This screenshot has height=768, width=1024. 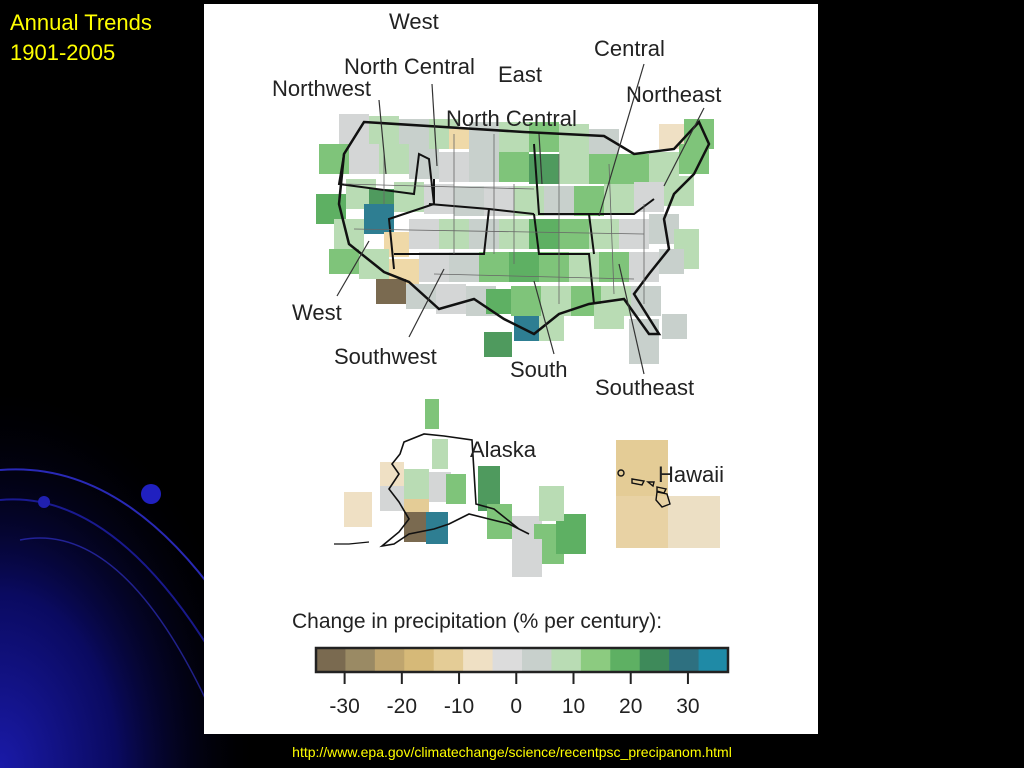 I want to click on legend-bar-frame, so click(x=522, y=660).